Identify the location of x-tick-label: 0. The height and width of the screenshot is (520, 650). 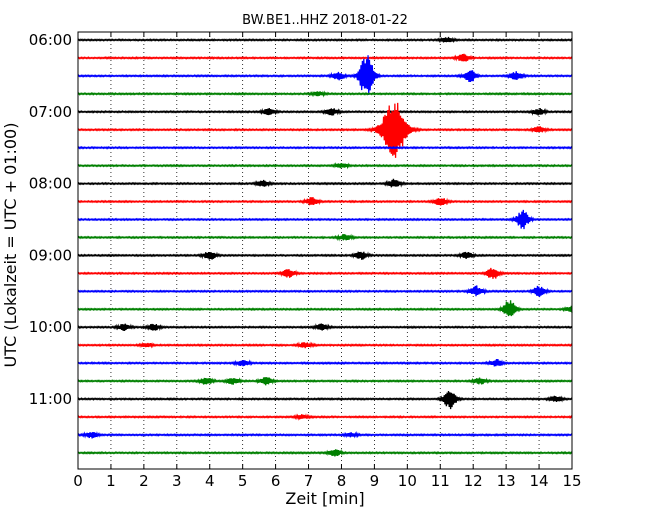
(78, 481).